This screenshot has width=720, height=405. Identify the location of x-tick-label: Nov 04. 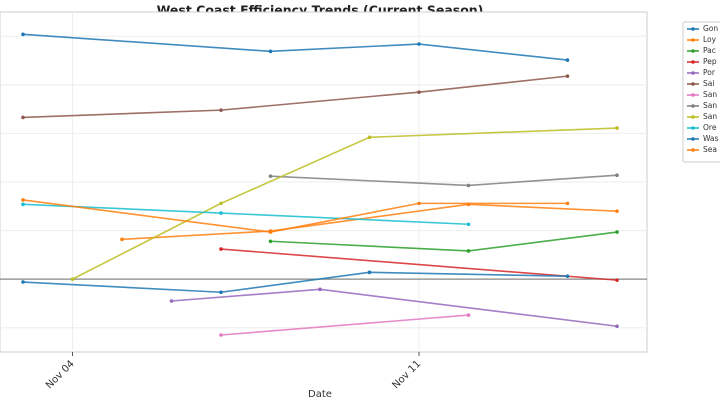
(60, 374).